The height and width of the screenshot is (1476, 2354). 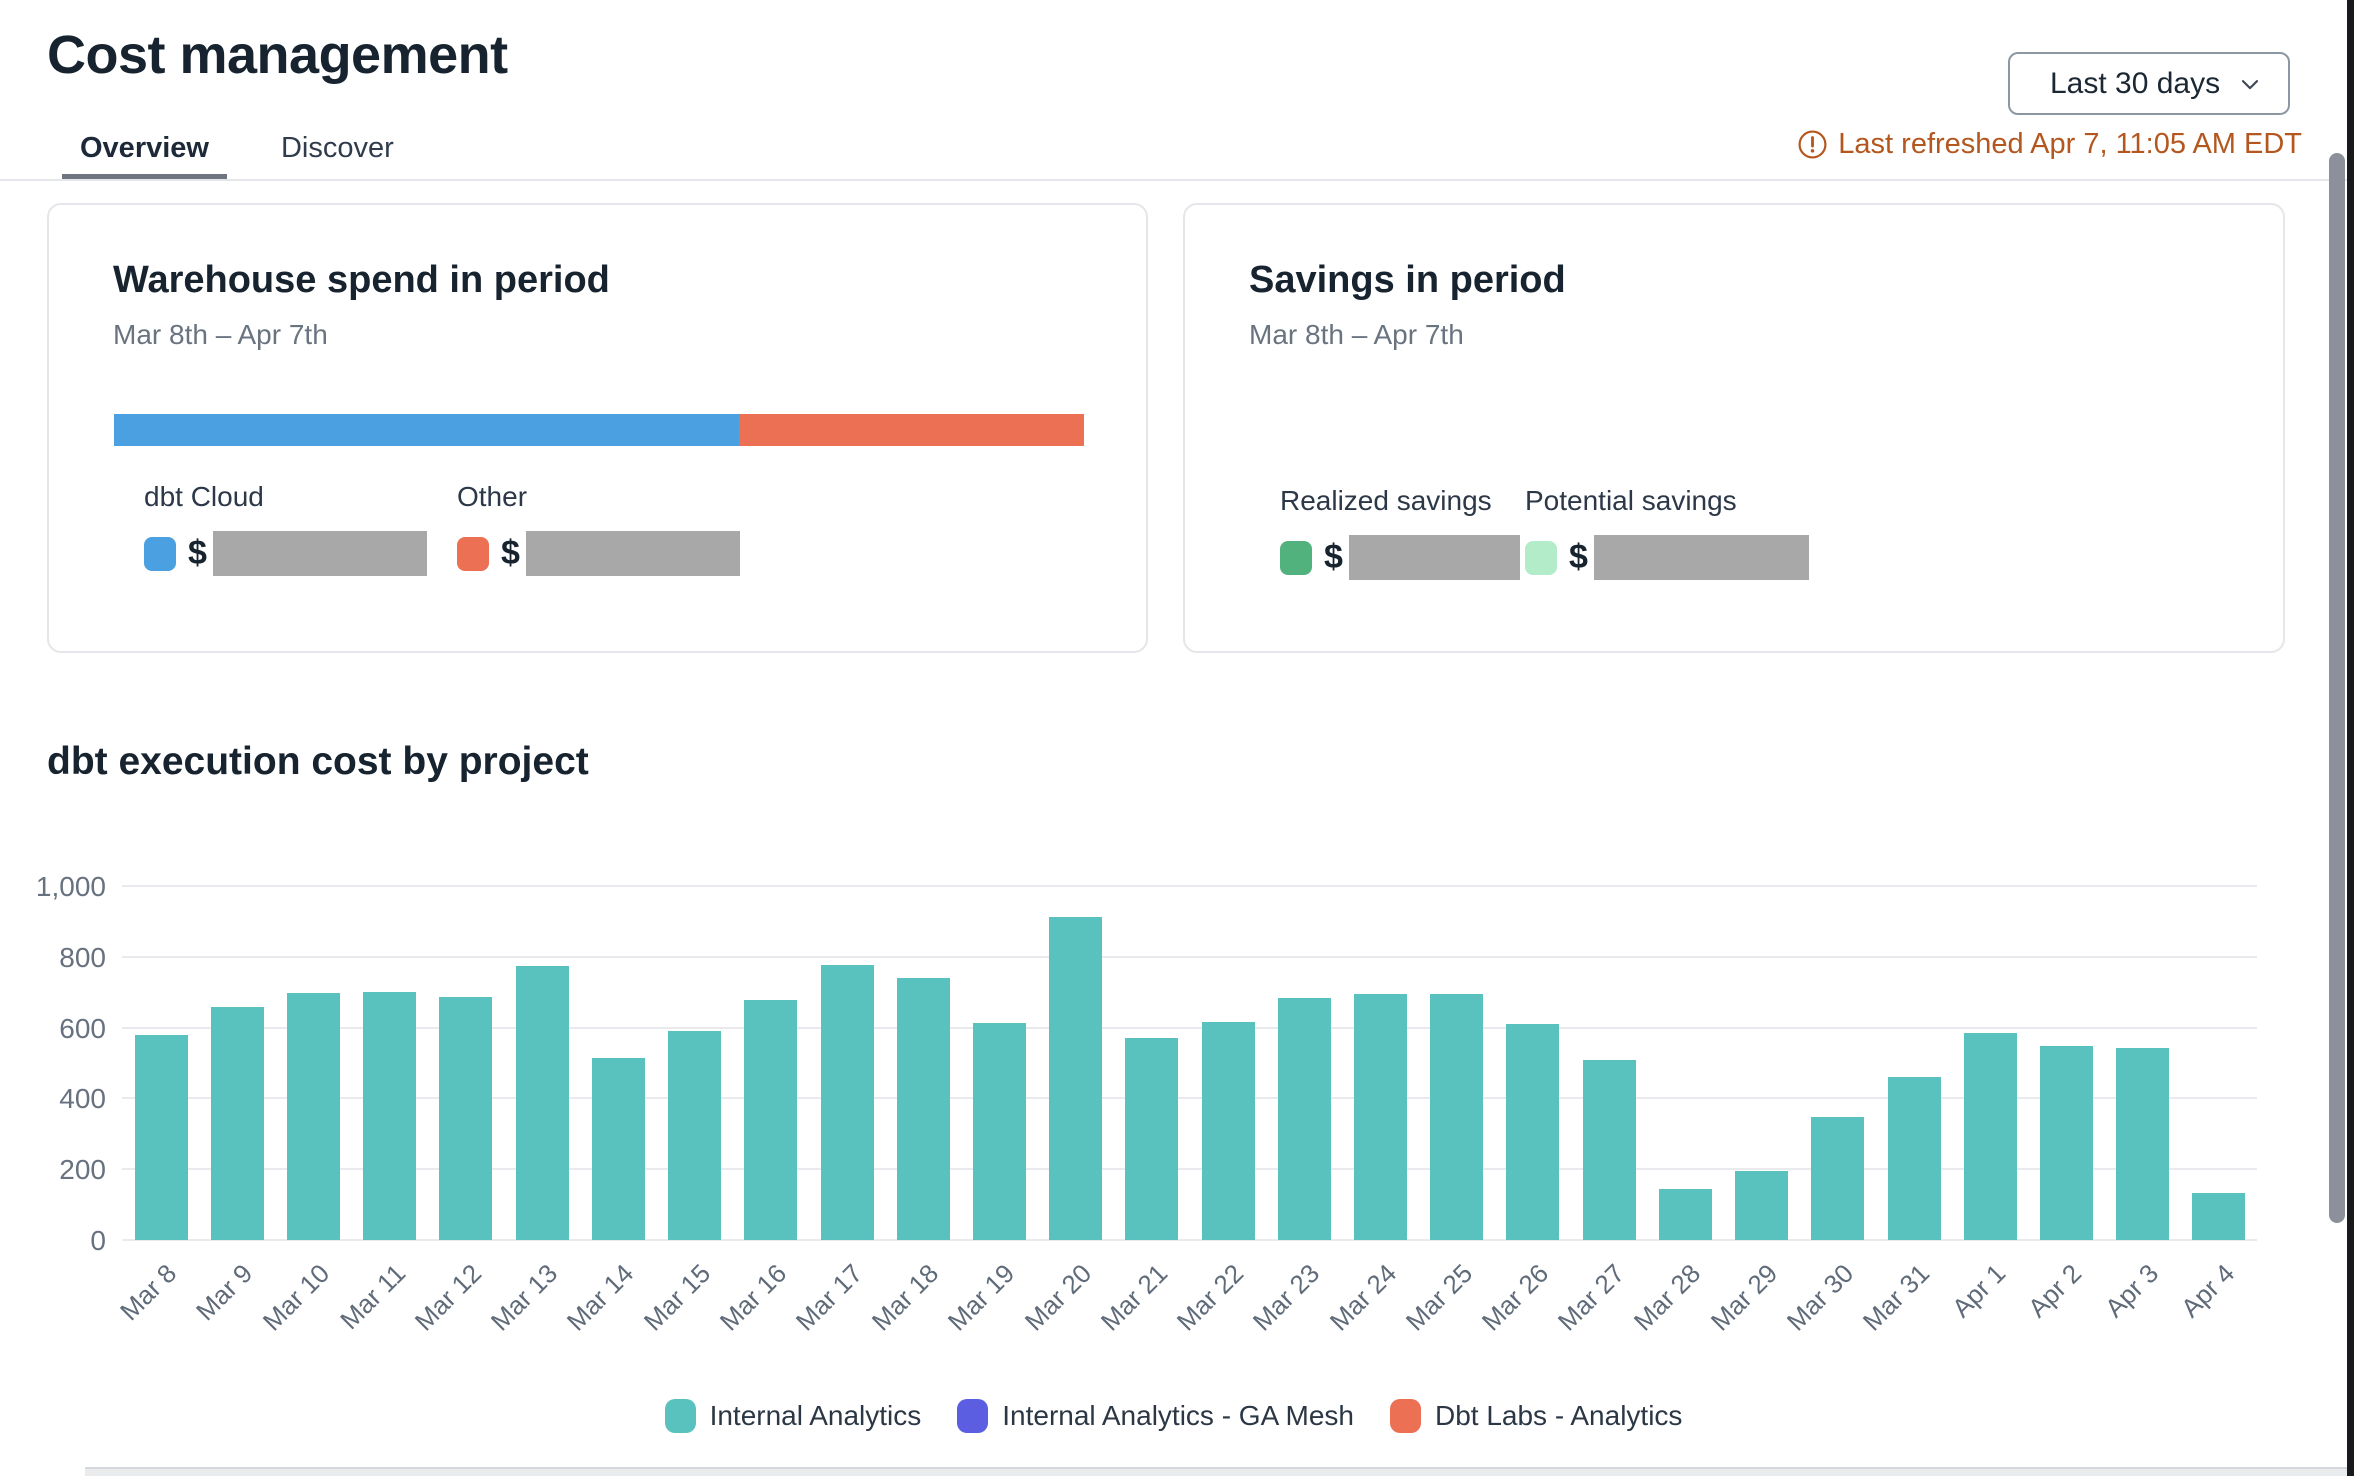 I want to click on chart-legend-item-dbt-labs-analytics: Dbt Labs - Analytics, so click(x=1536, y=1416).